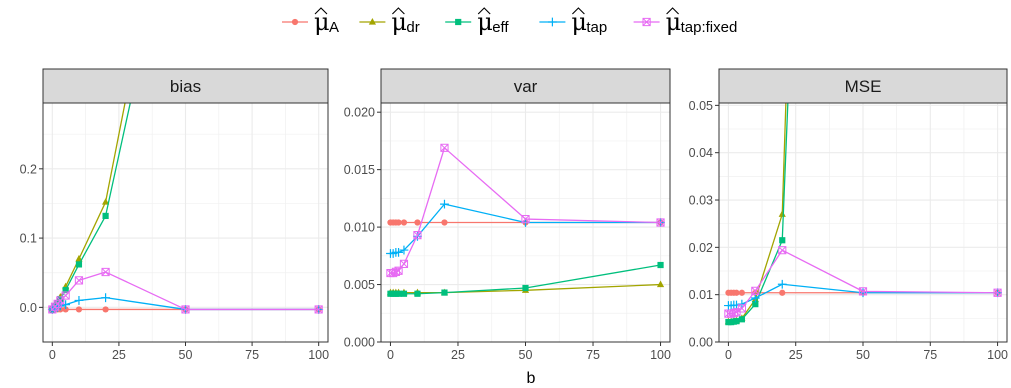 The height and width of the screenshot is (388, 1011). Describe the element at coordinates (709, 27) in the screenshot. I see `legend-subscript: tap:fixed` at that location.